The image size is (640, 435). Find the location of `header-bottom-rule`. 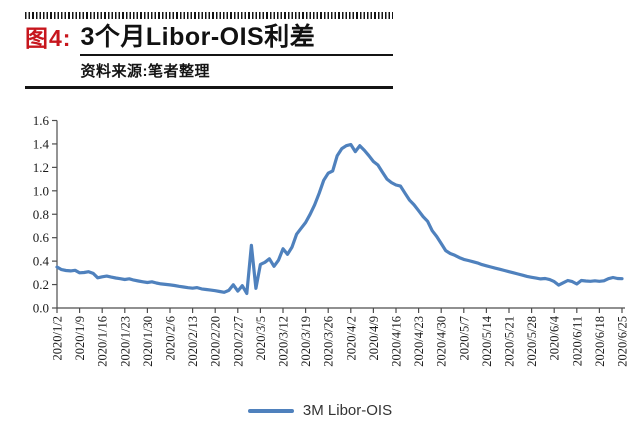

header-bottom-rule is located at coordinates (209, 87).